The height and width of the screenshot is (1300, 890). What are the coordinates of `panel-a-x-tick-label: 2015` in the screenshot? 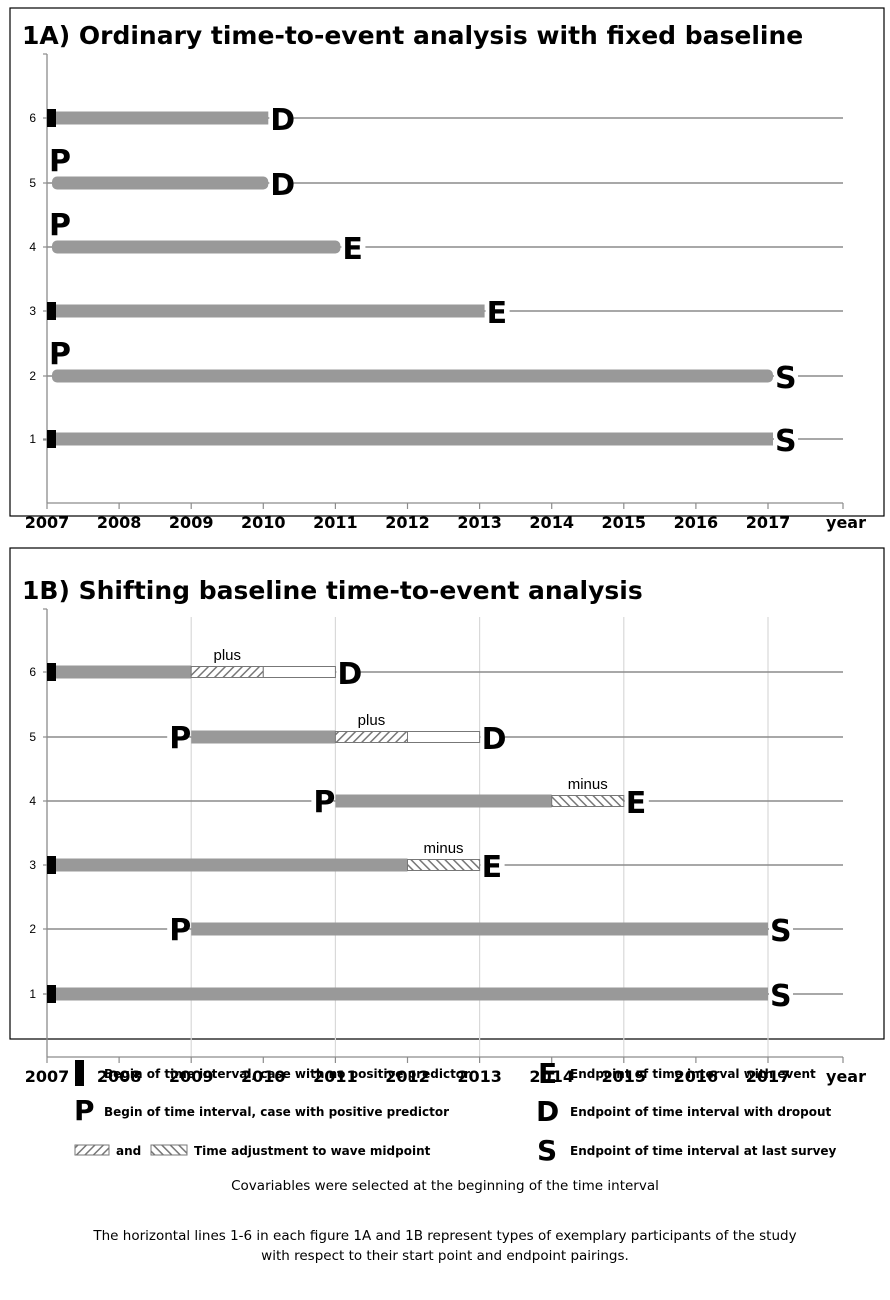 It's located at (624, 522).